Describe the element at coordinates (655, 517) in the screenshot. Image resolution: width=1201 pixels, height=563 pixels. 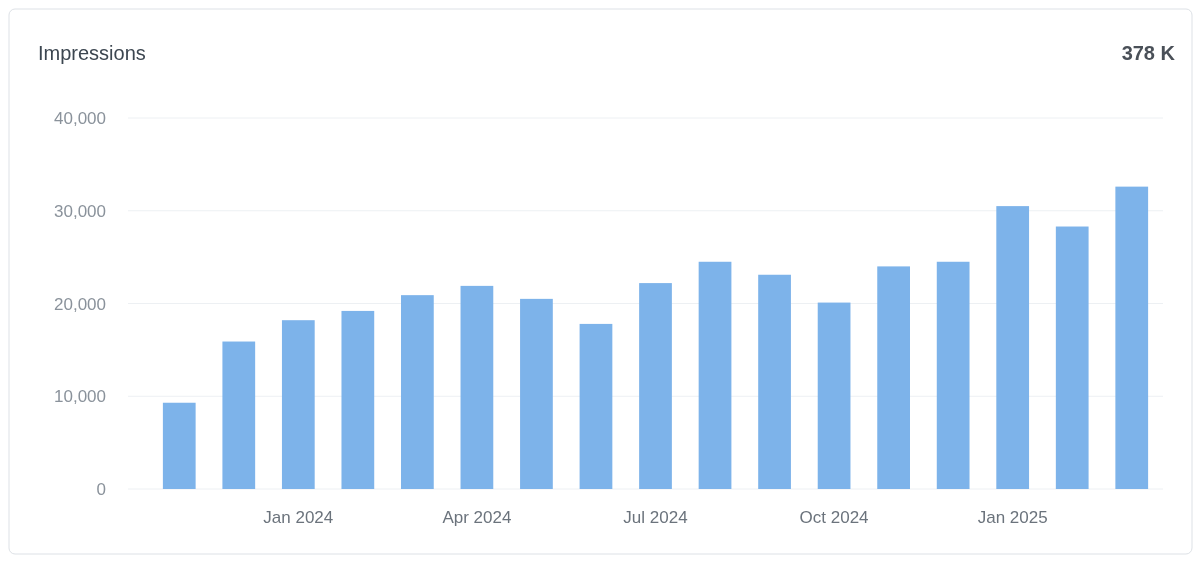
I see `x-tick-label: Jul 2024` at that location.